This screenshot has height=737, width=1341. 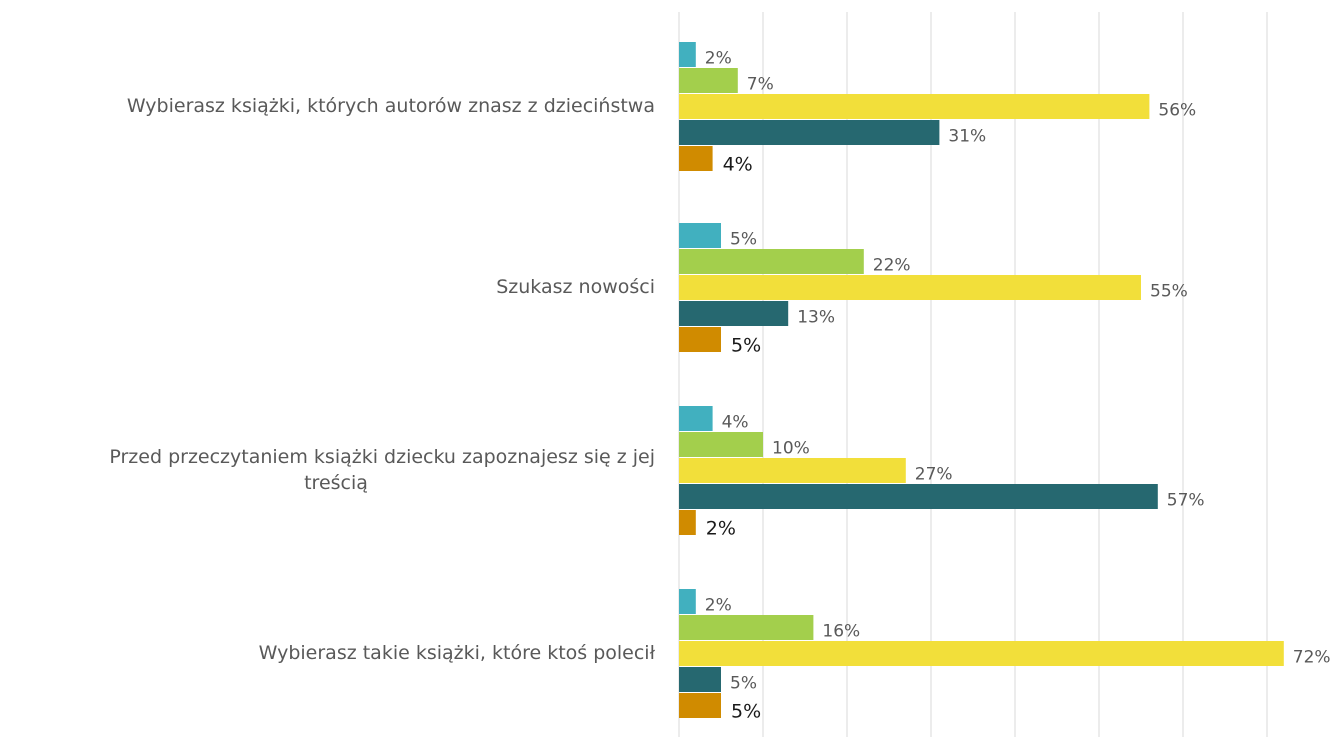 What do you see at coordinates (760, 85) in the screenshot?
I see `data-label: 7%` at bounding box center [760, 85].